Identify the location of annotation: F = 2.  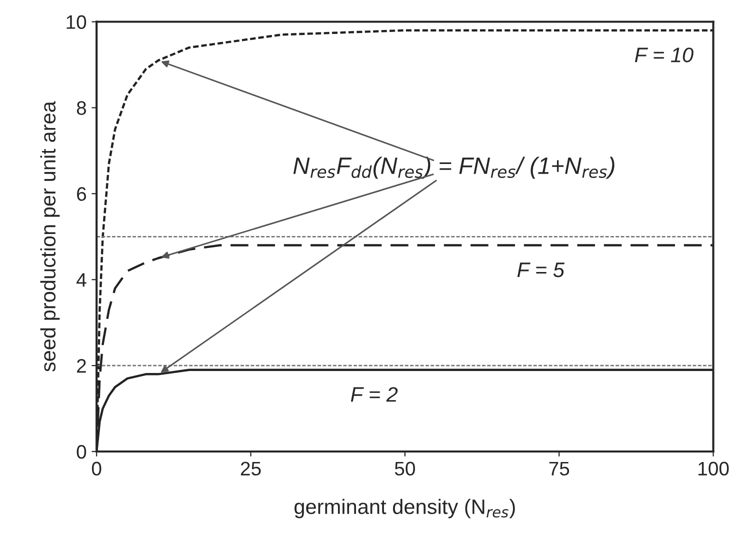
(374, 394).